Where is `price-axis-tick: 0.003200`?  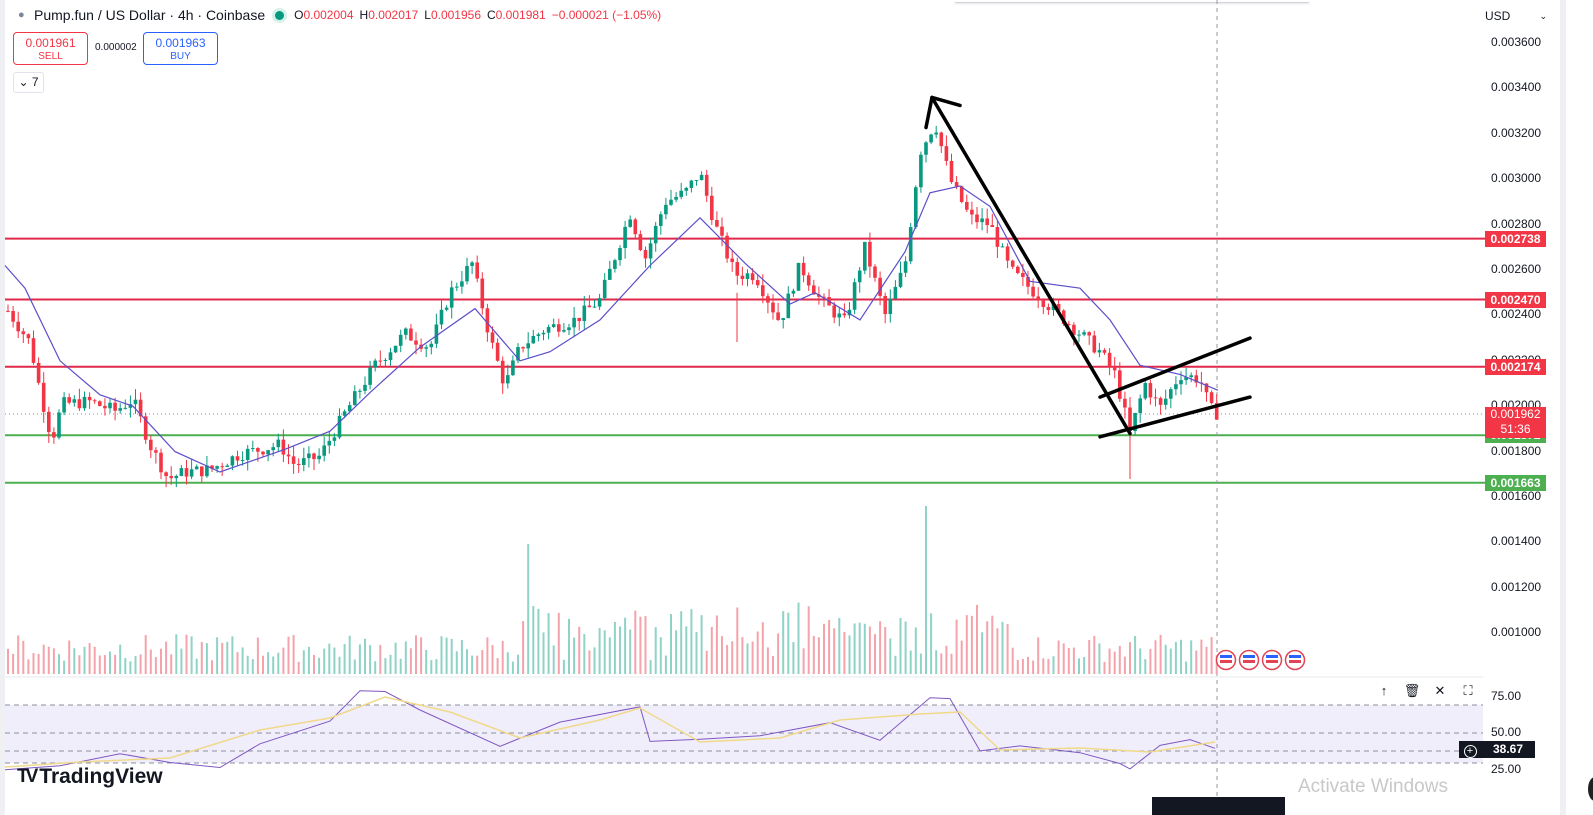
price-axis-tick: 0.003200 is located at coordinates (1516, 132).